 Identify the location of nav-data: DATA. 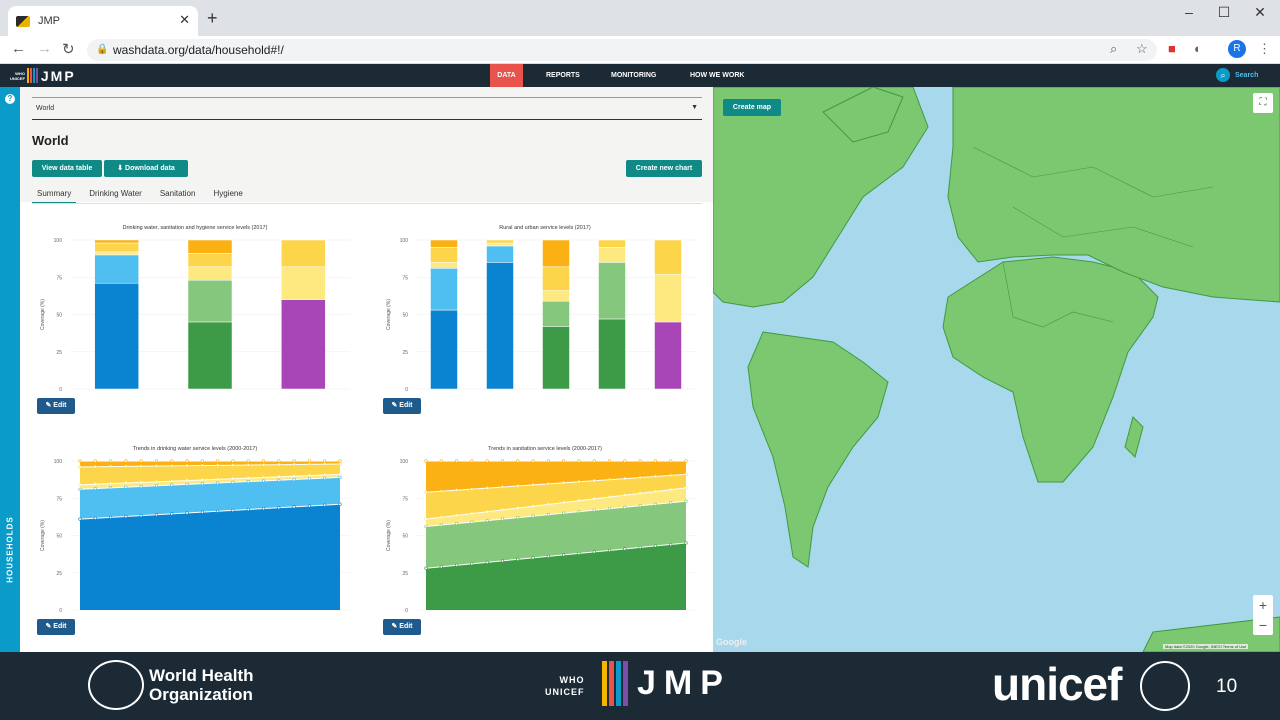
(506, 75).